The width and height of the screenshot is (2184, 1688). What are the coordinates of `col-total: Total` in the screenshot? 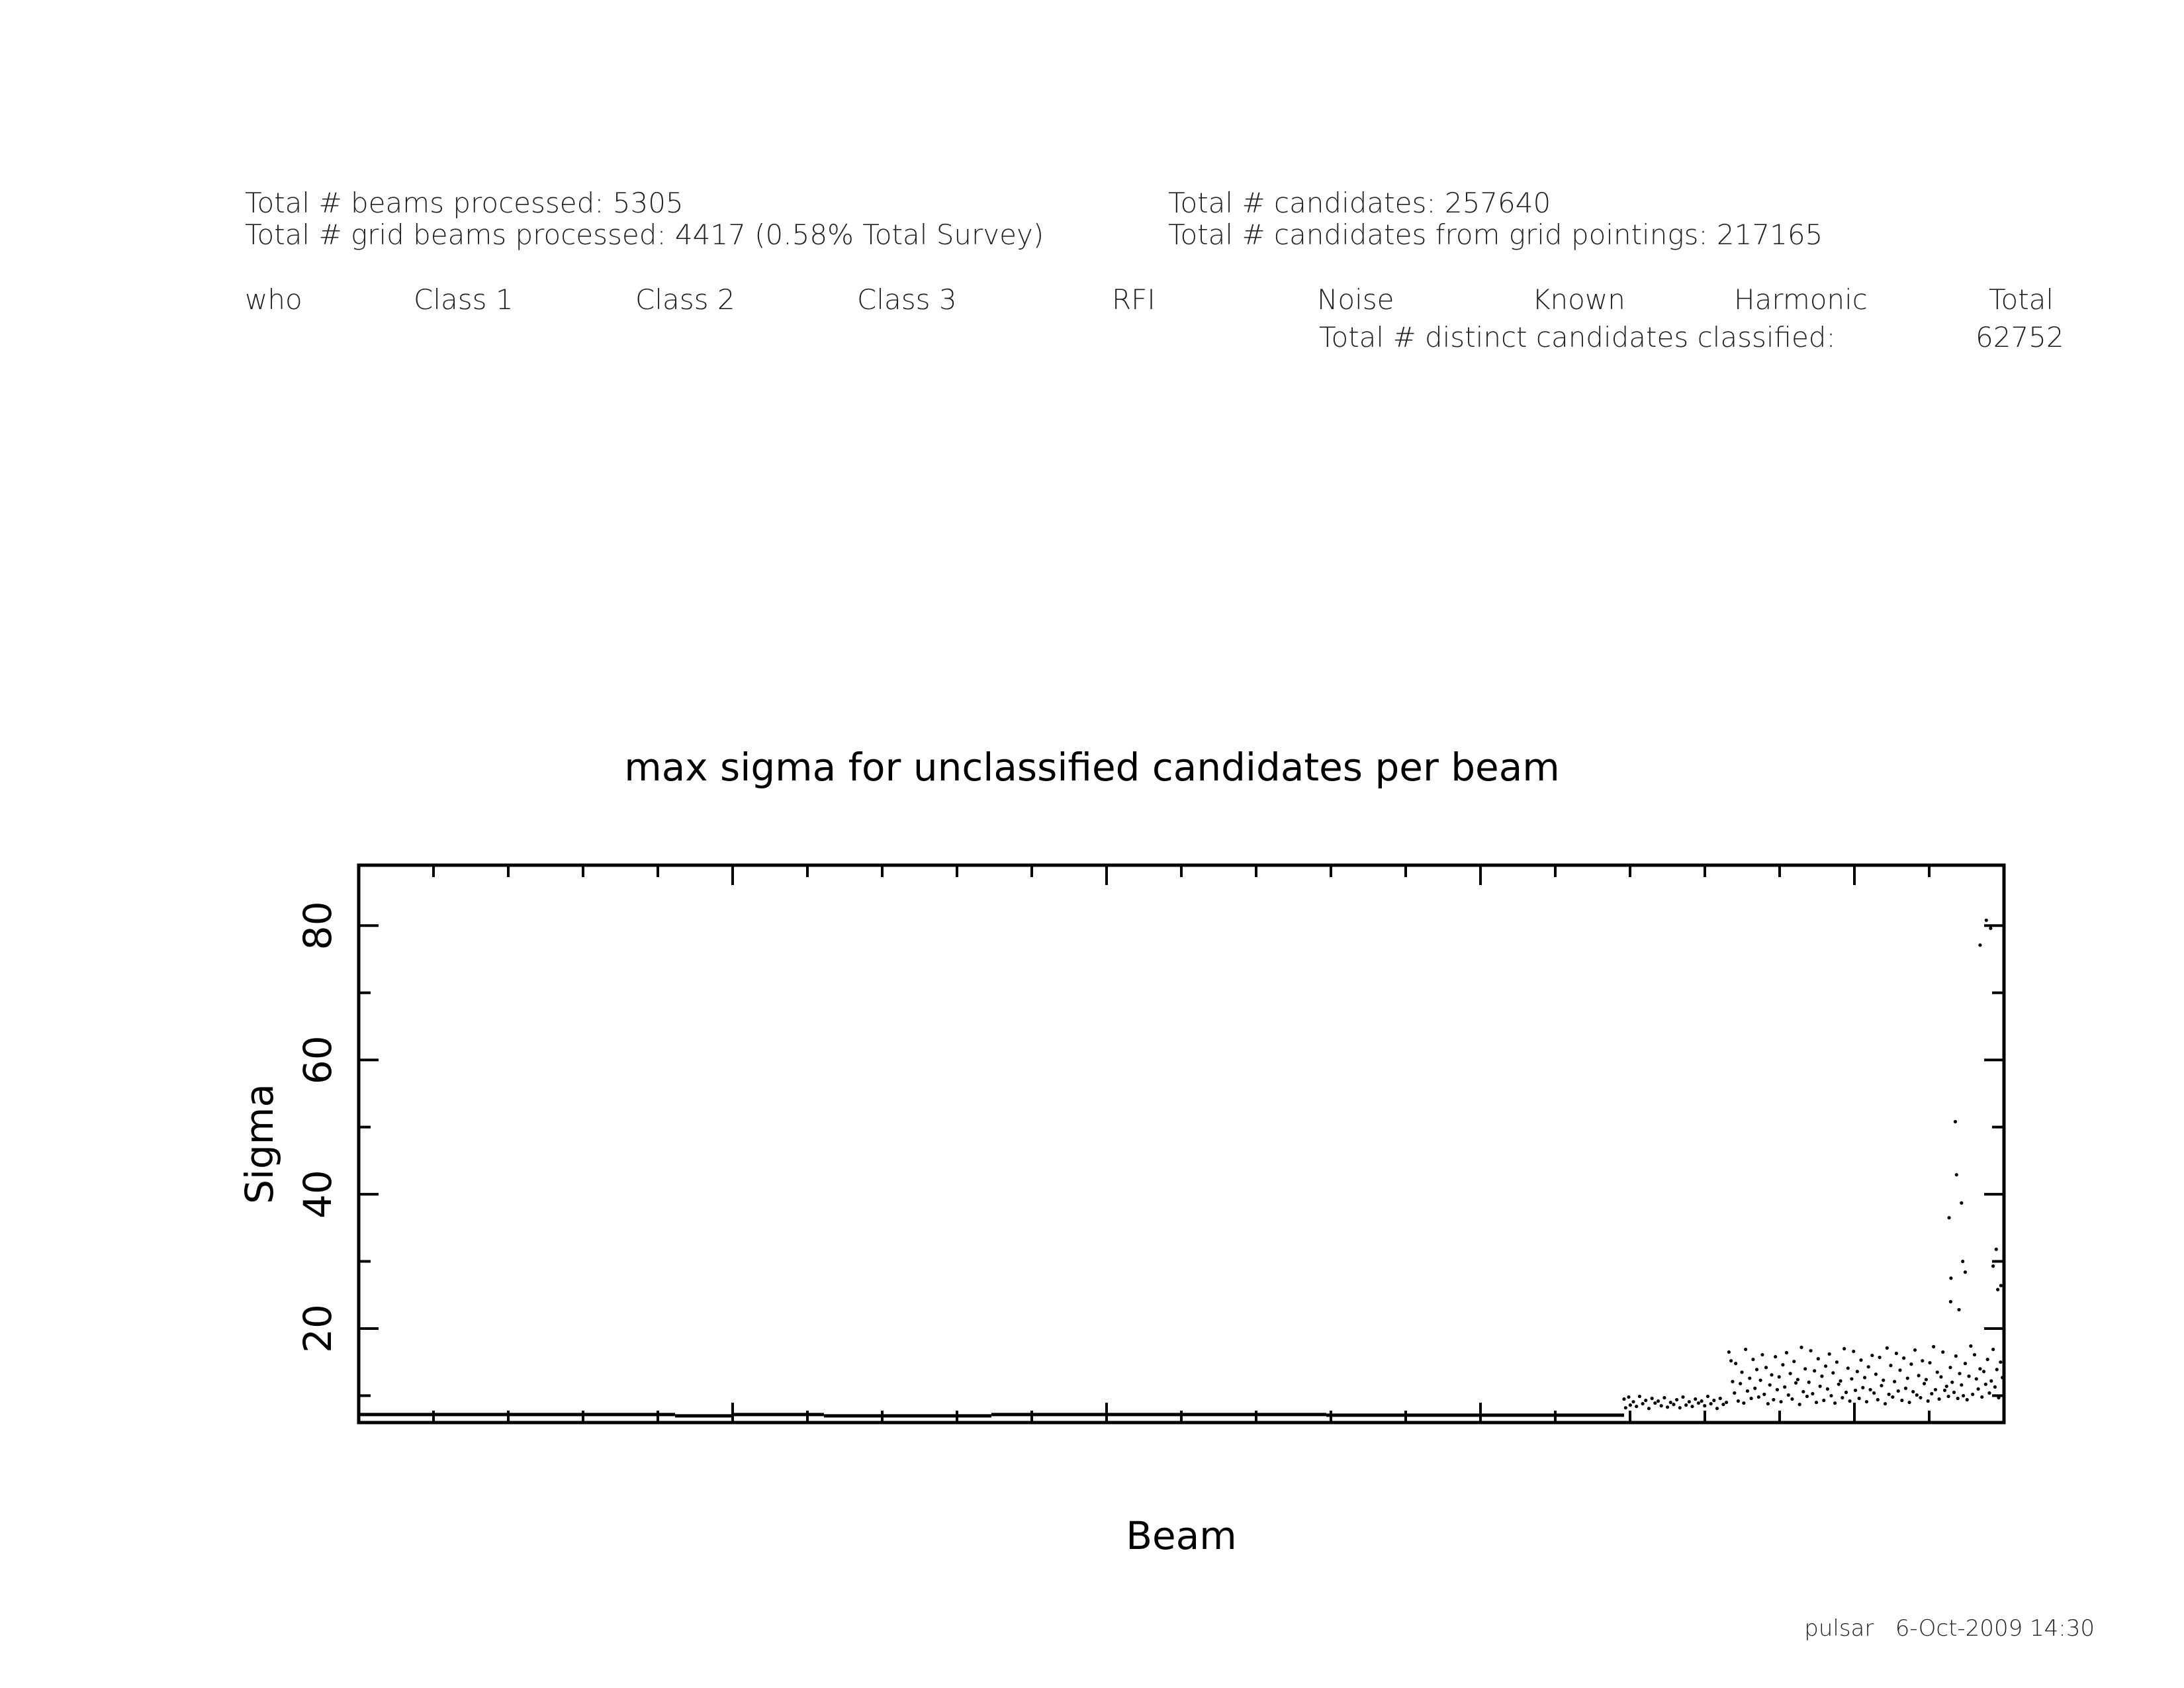 It's located at (2022, 299).